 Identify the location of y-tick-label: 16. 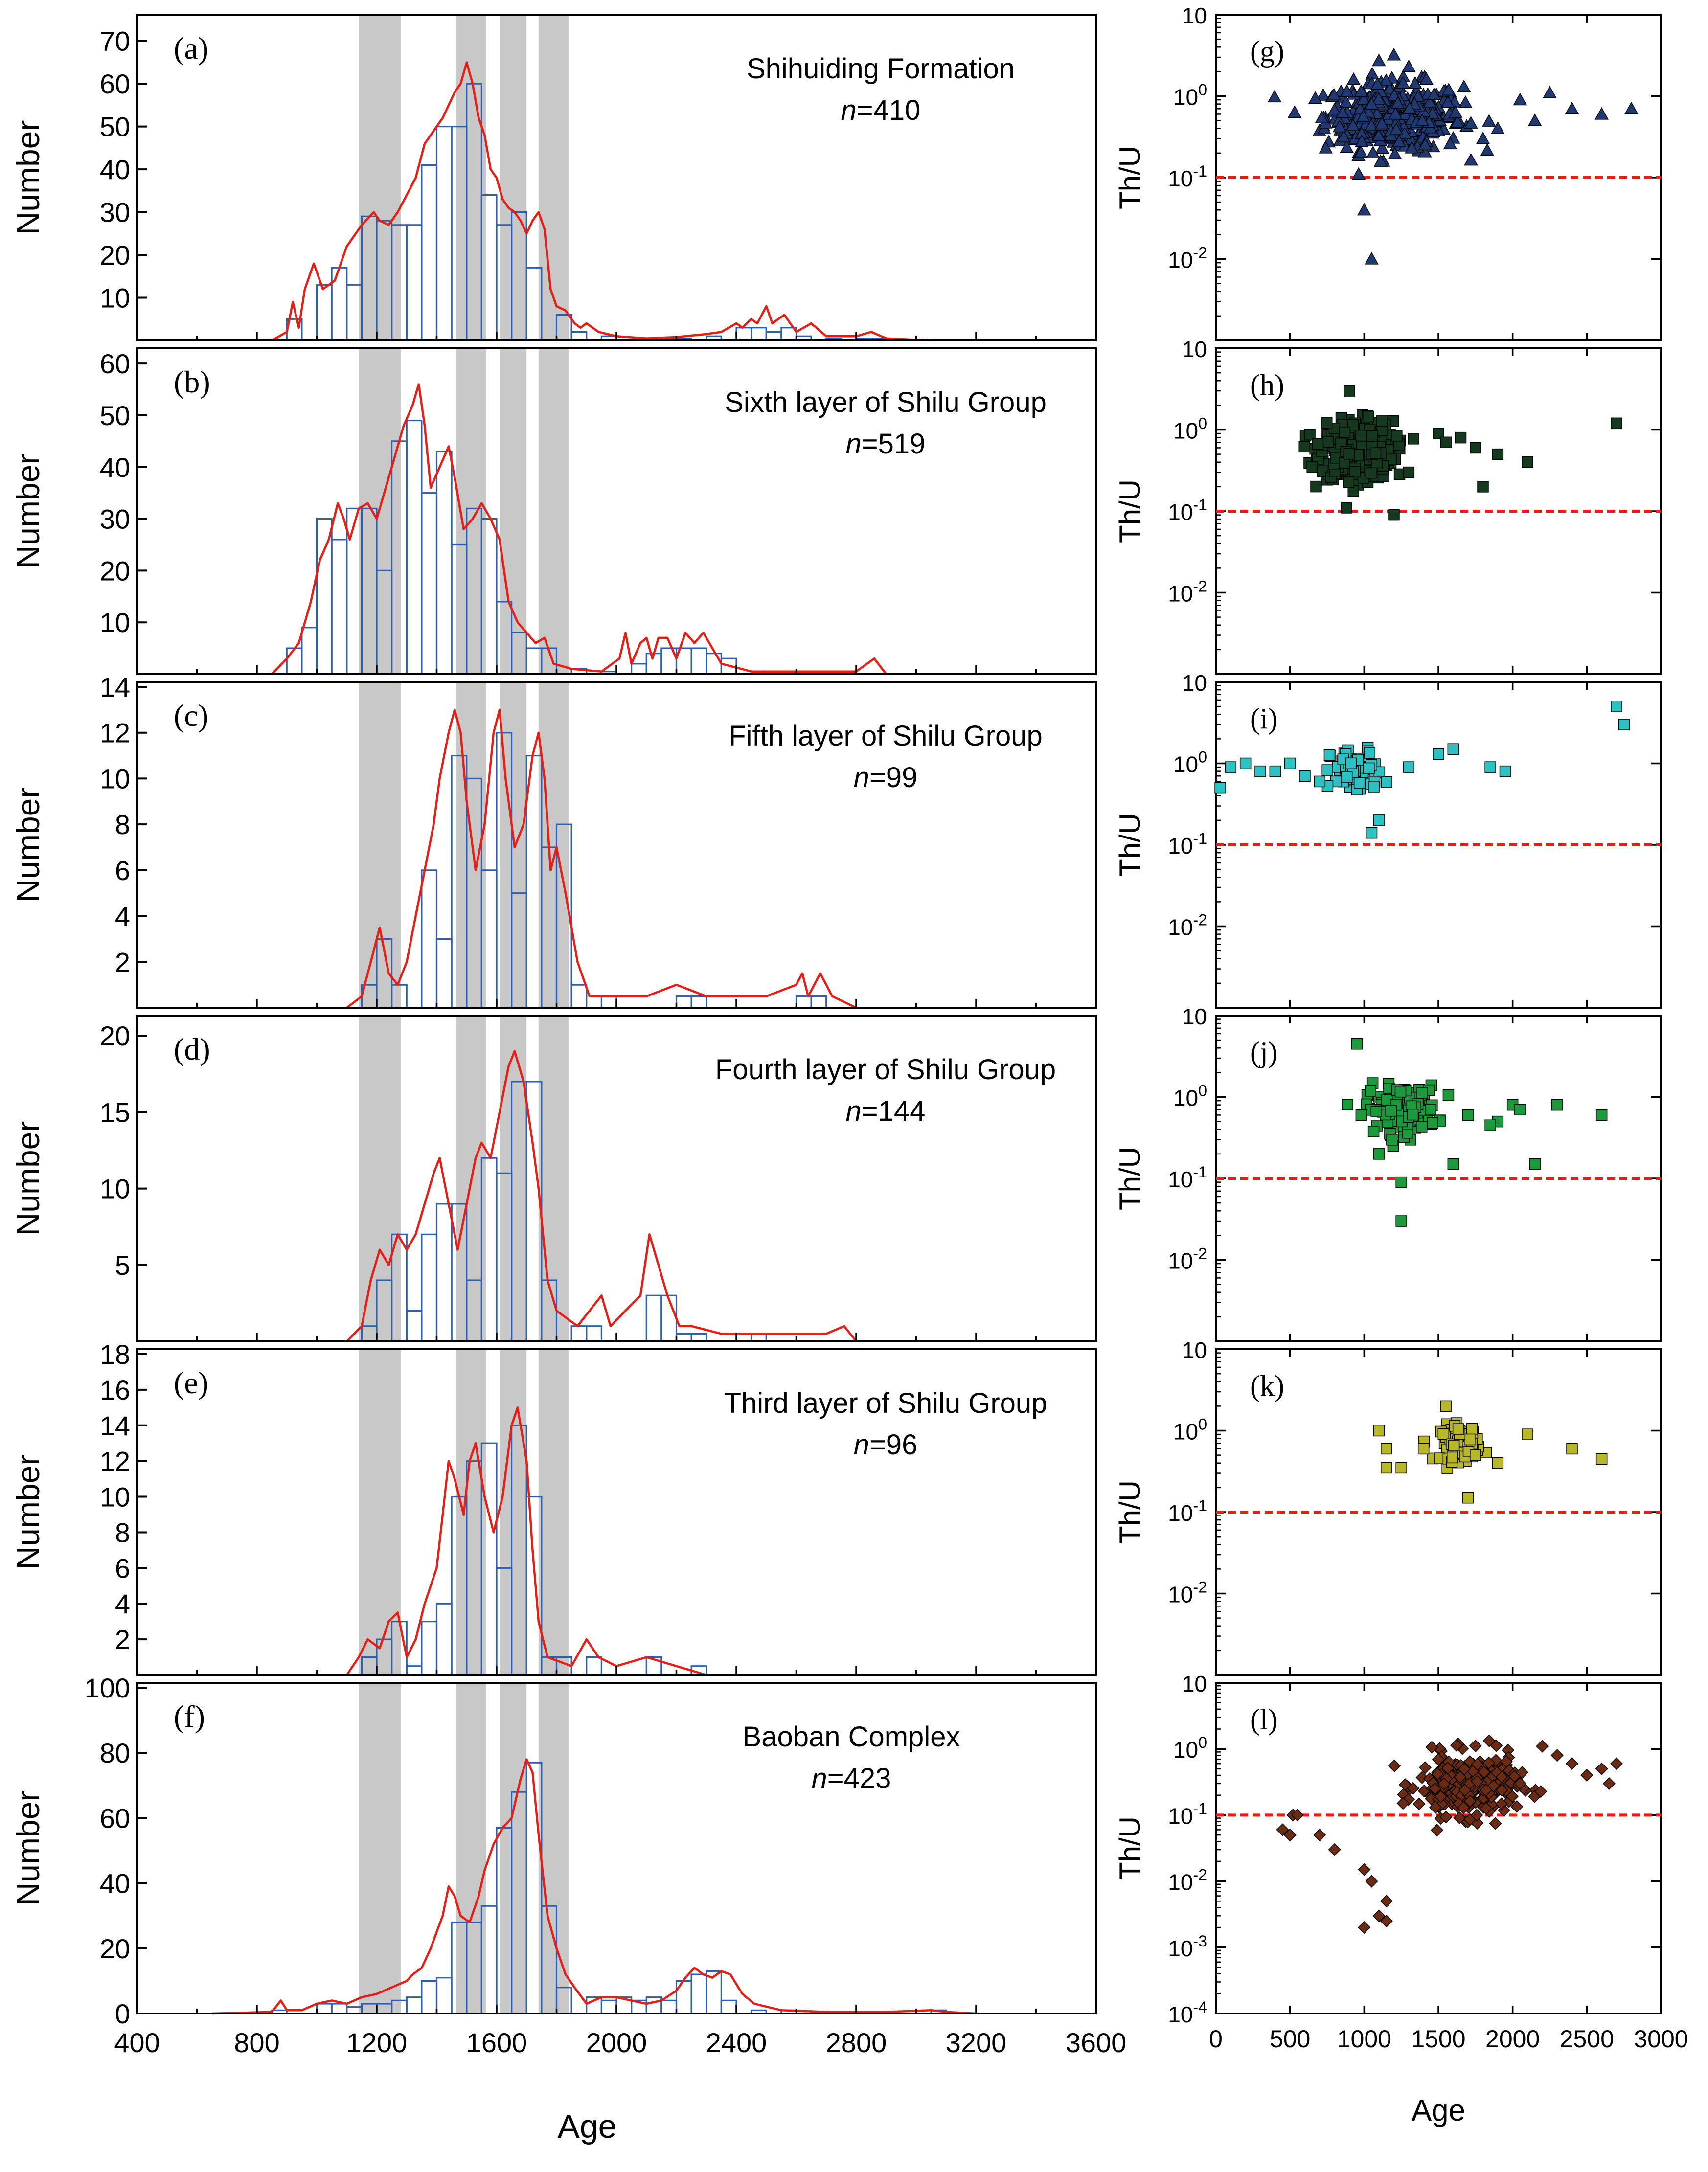
(115, 1390).